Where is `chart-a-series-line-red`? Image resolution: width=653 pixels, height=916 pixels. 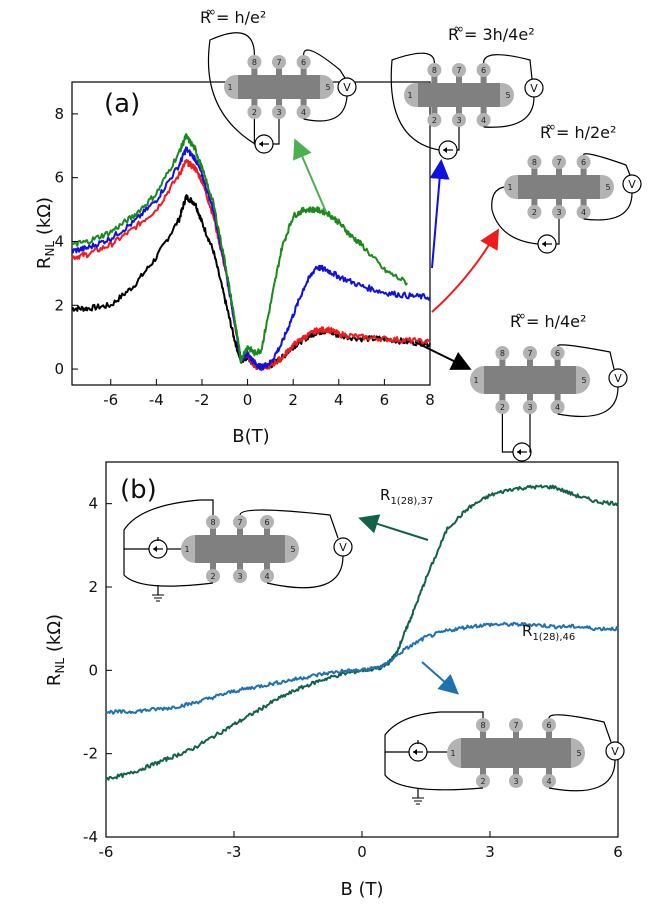
chart-a-series-line-red is located at coordinates (251, 265).